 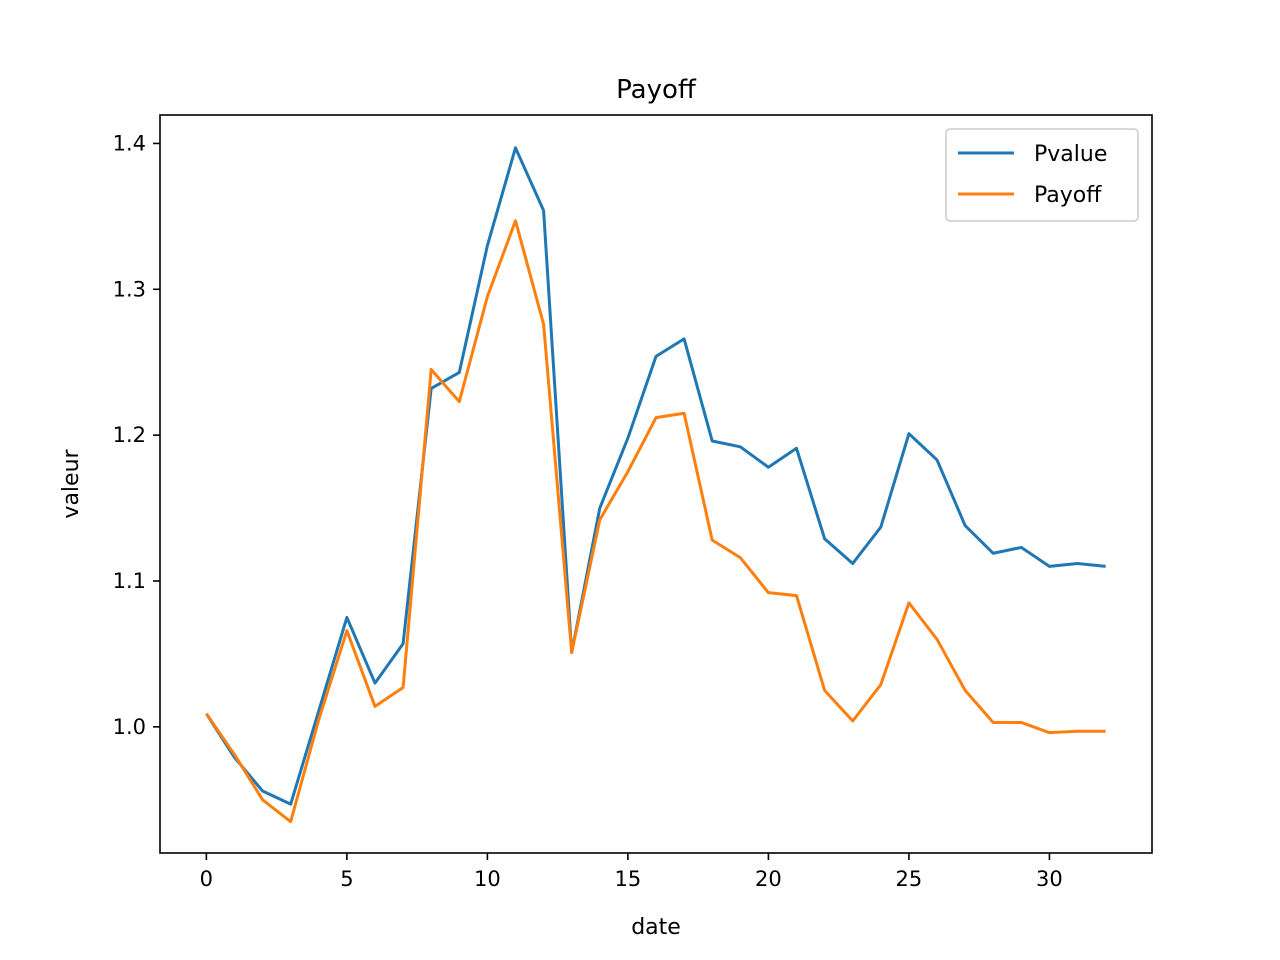 What do you see at coordinates (487, 879) in the screenshot?
I see `x-tick-label: 10` at bounding box center [487, 879].